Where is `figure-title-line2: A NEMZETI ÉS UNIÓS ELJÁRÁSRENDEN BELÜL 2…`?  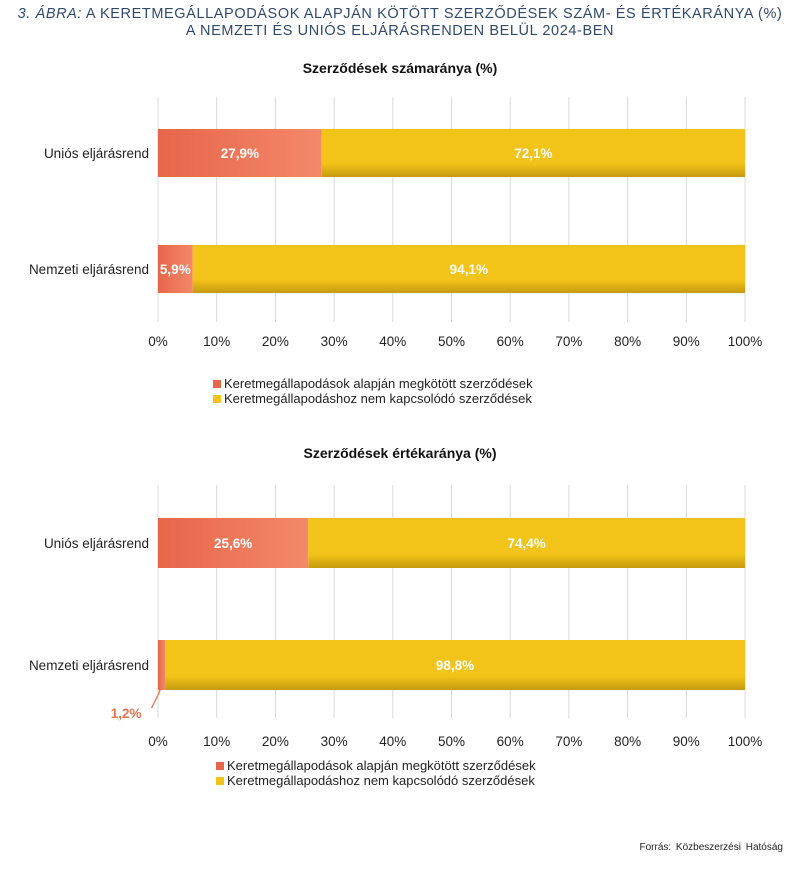 figure-title-line2: A NEMZETI ÉS UNIÓS ELJÁRÁSRENDEN BELÜL 2… is located at coordinates (400, 31).